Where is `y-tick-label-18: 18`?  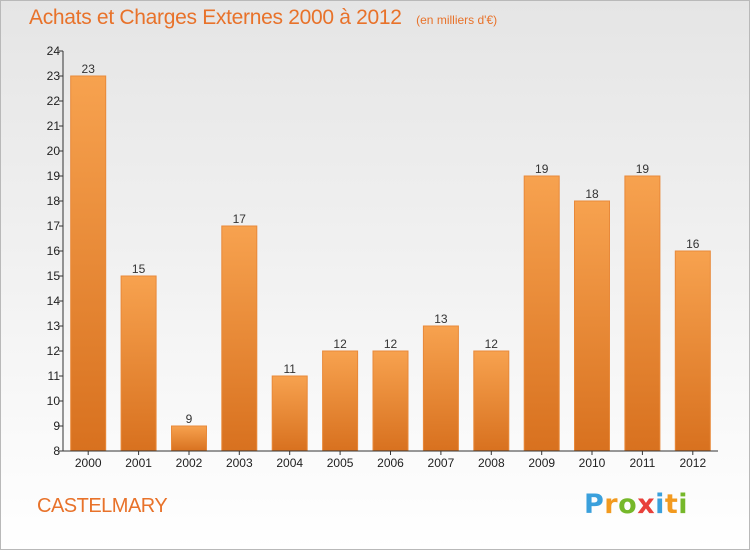
y-tick-label-18: 18 is located at coordinates (54, 201).